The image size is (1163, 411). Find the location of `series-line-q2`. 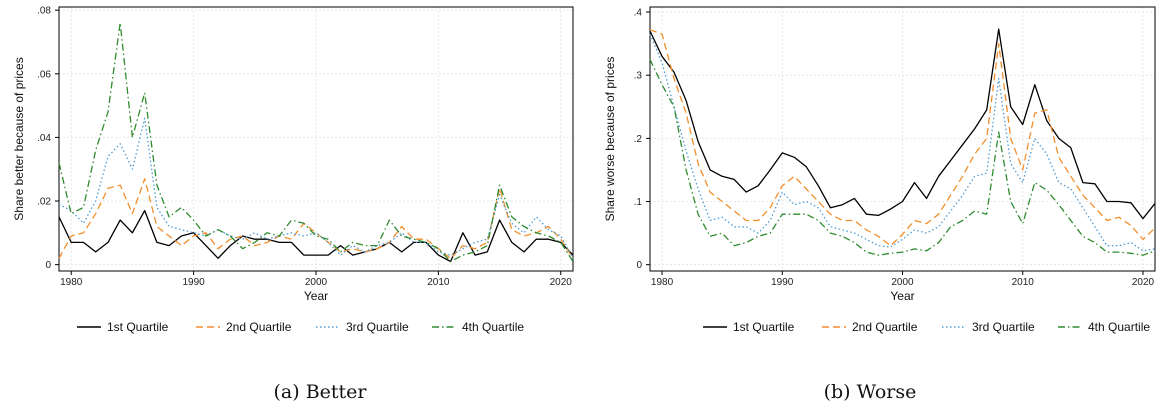

series-line-q2 is located at coordinates (316, 218).